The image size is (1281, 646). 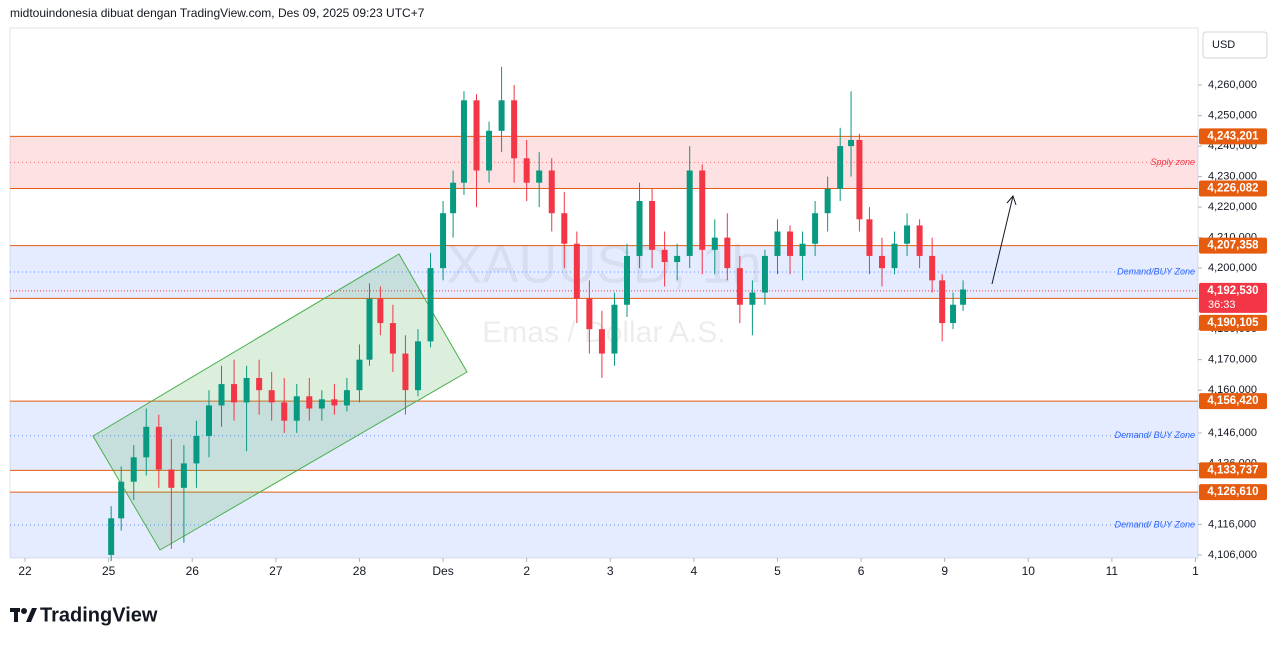 What do you see at coordinates (442, 571) in the screenshot?
I see `x-tick-label: Des` at bounding box center [442, 571].